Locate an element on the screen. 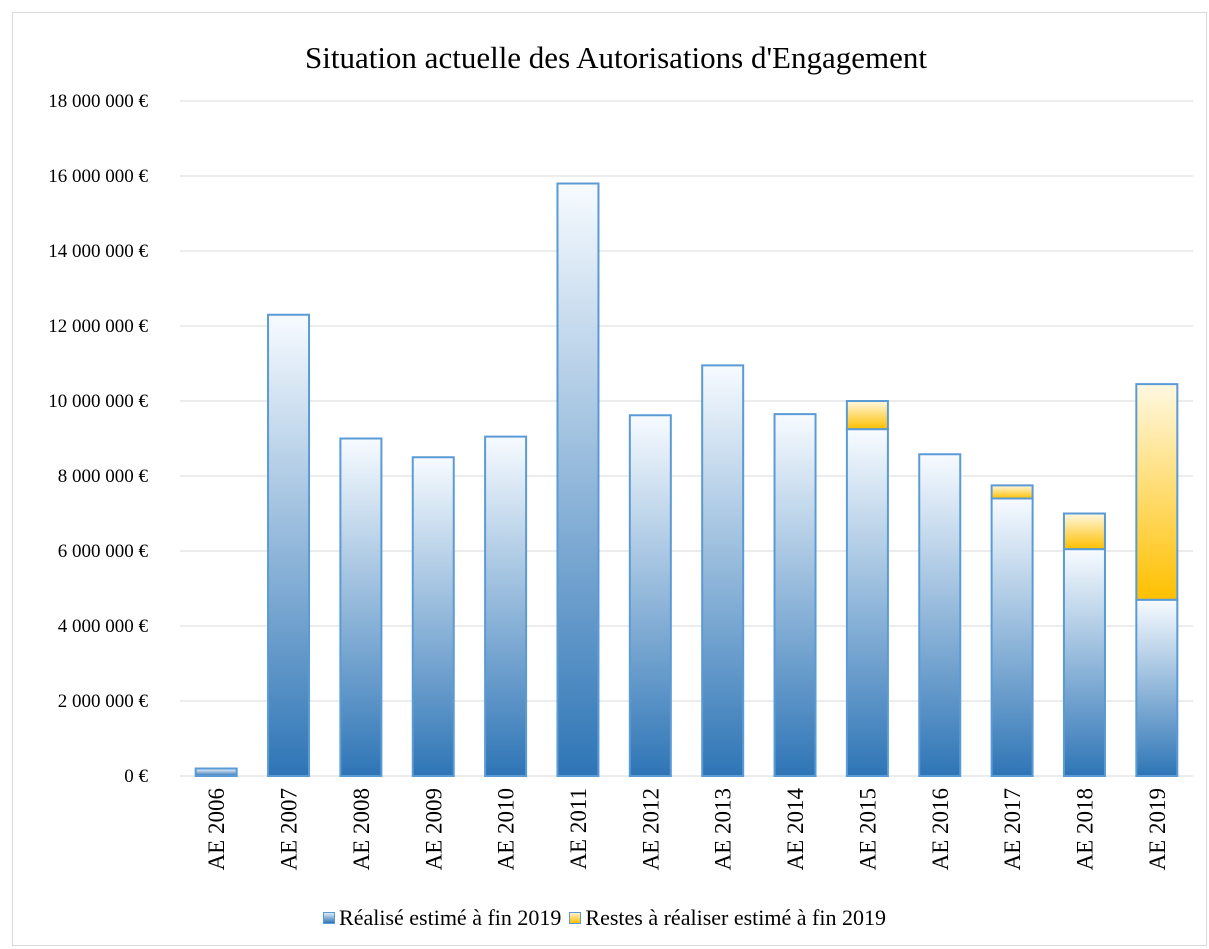 This screenshot has height=949, width=1209. legend-item-restes: Restes à réaliser estimé à fin 2019 is located at coordinates (727, 918).